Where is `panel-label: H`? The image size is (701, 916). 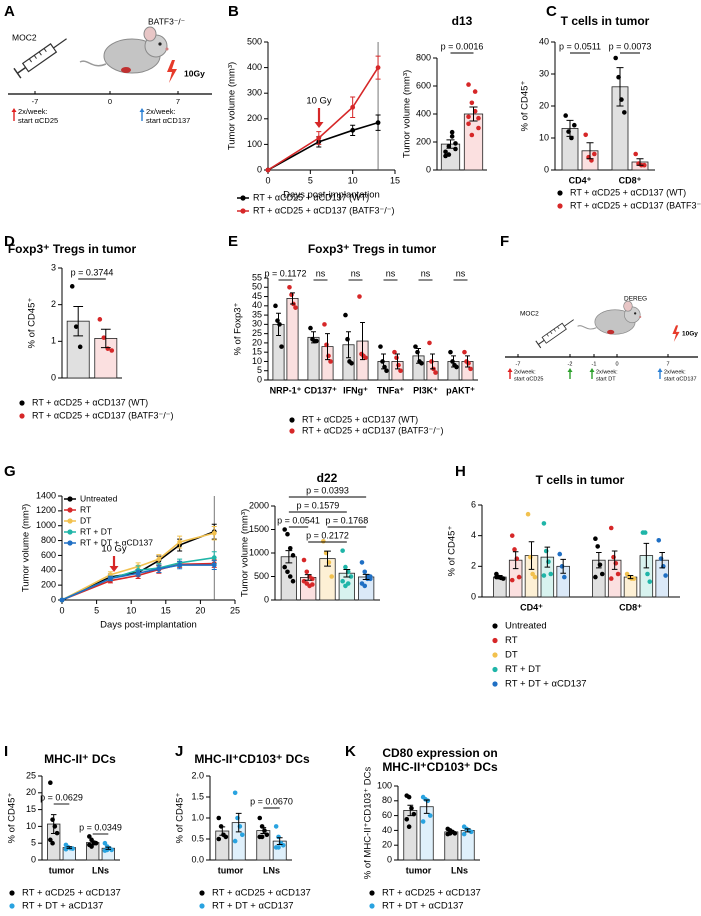 panel-label: H is located at coordinates (460, 471).